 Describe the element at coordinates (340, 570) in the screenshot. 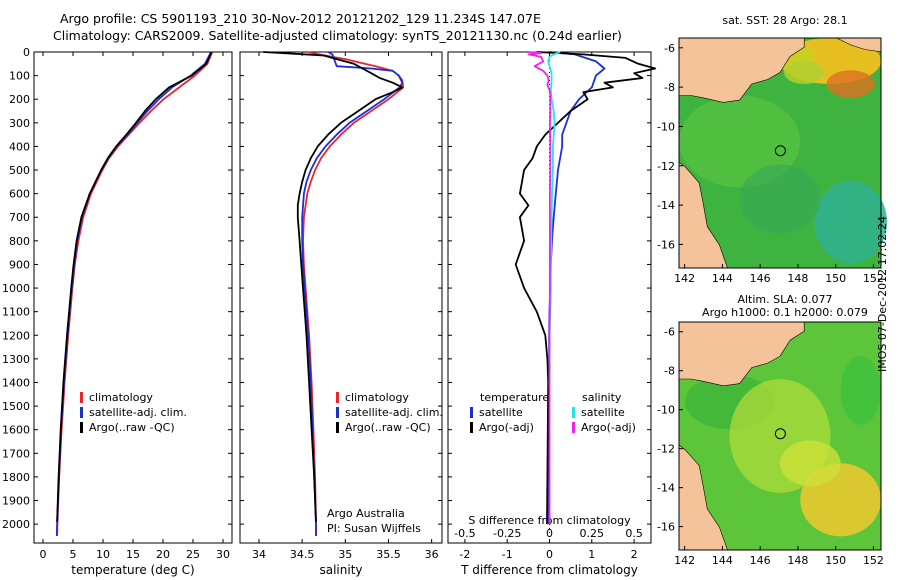

I see `x-axis-label: salinity` at that location.